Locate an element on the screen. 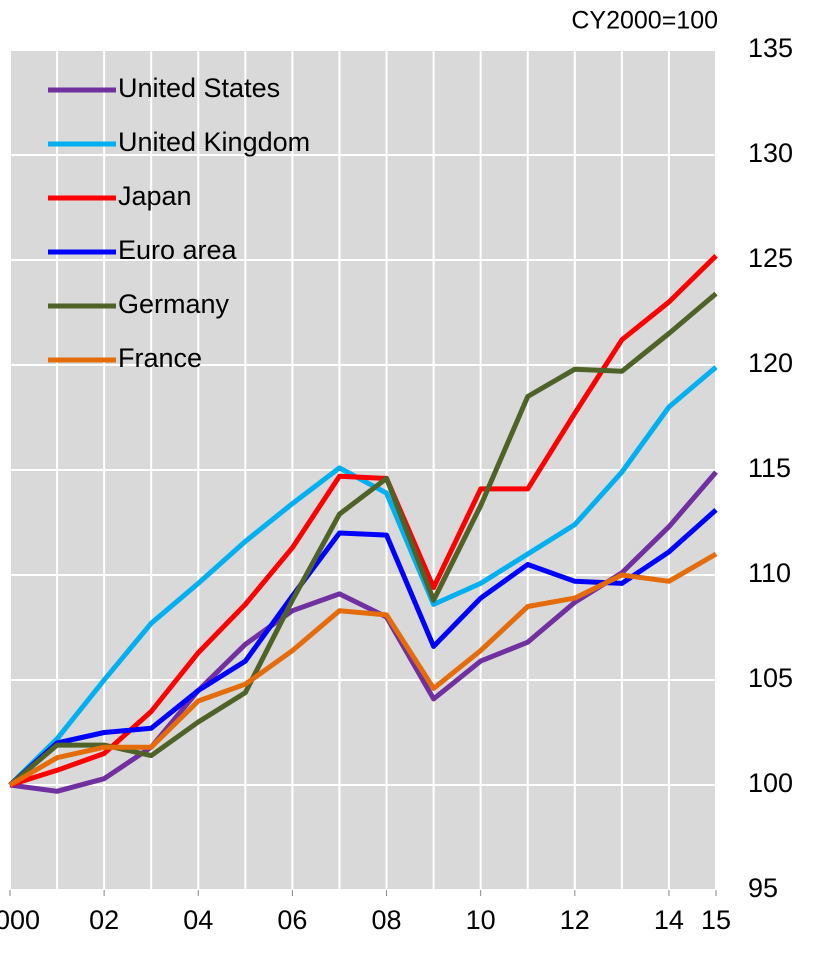  x-tick-label: 12 is located at coordinates (575, 920).